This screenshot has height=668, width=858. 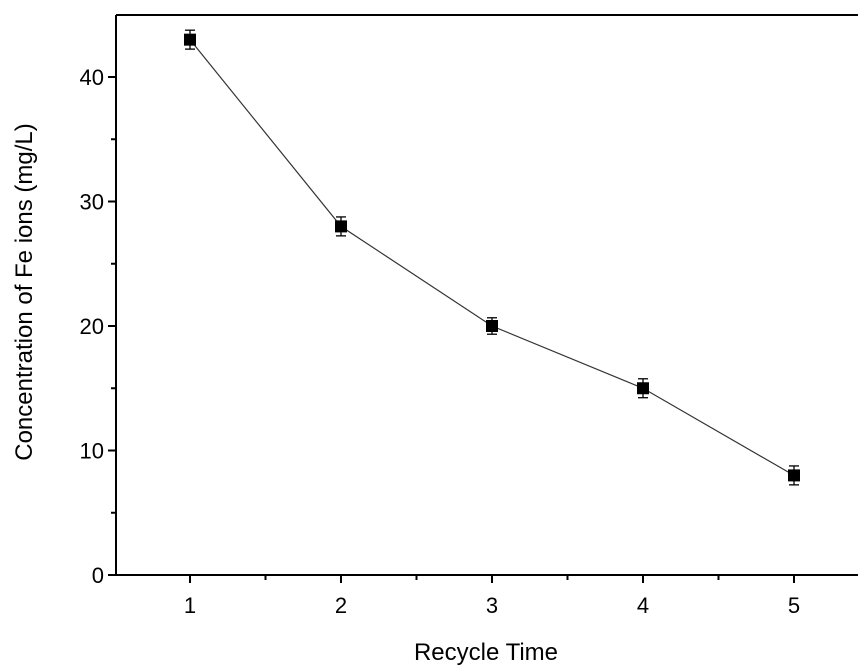 I want to click on x-ticks: 1 2 3 4 5, so click(x=492, y=596).